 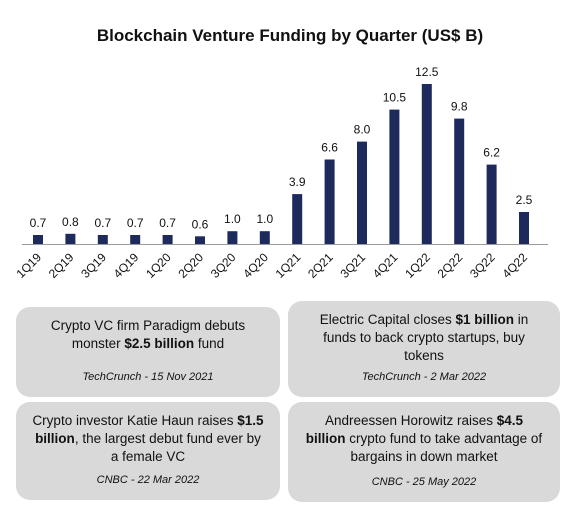 I want to click on tick-label-1Q21: 1Q21, so click(x=288, y=265).